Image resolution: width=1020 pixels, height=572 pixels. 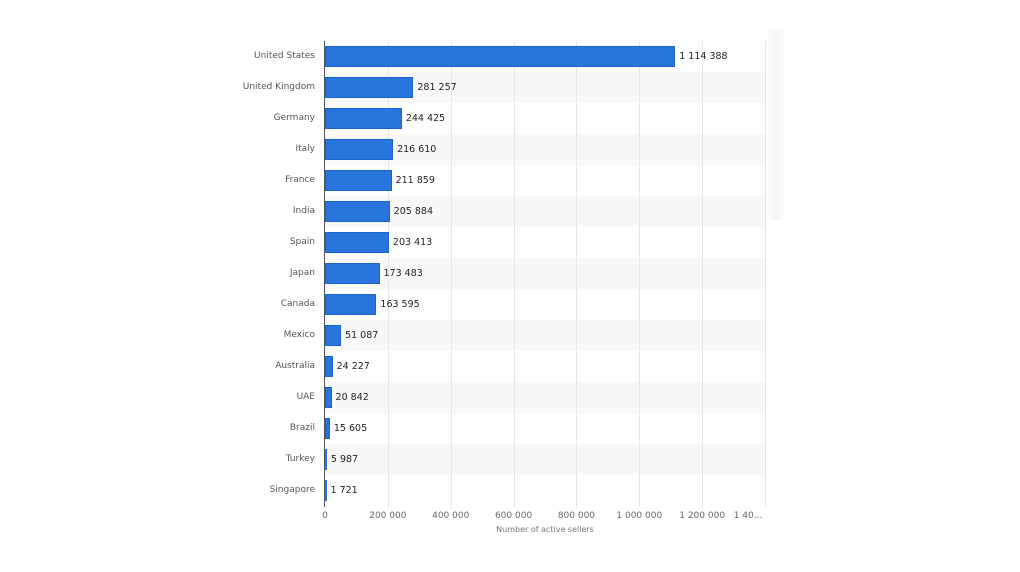 I want to click on category-label: United Kingdom, so click(x=278, y=87).